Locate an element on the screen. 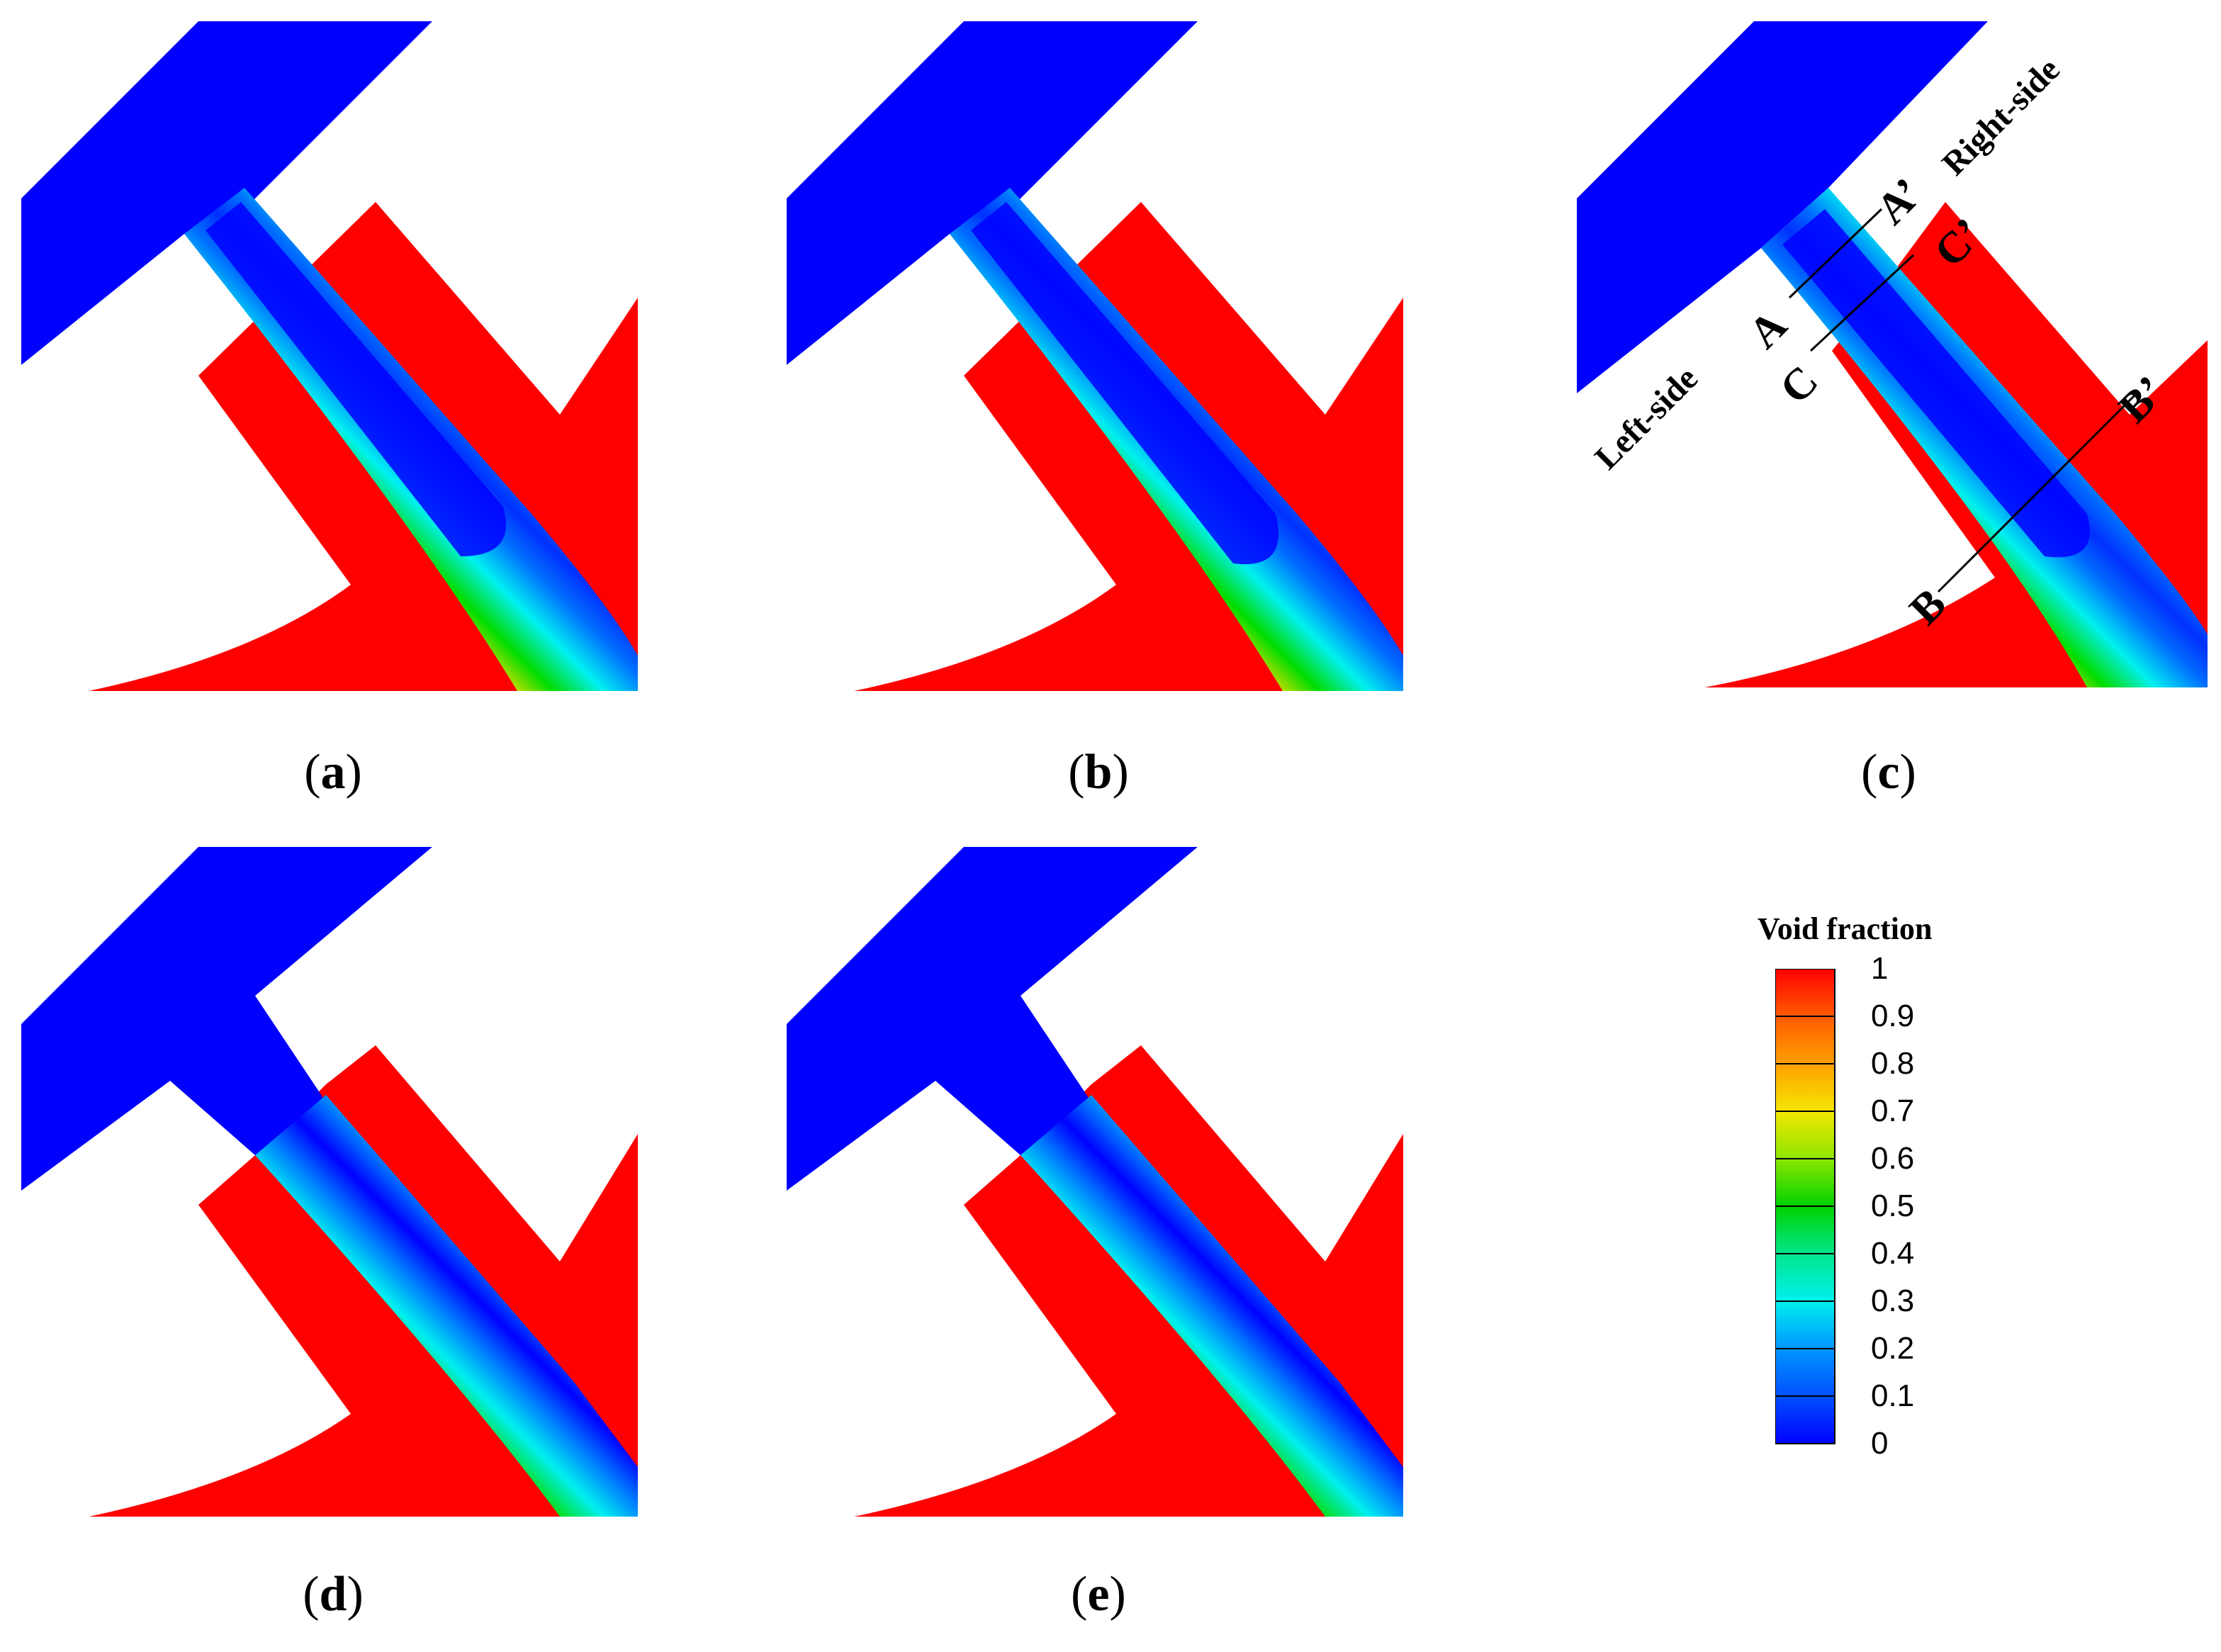 Image resolution: width=2221 pixels, height=1652 pixels. label-A: A is located at coordinates (1768, 329).